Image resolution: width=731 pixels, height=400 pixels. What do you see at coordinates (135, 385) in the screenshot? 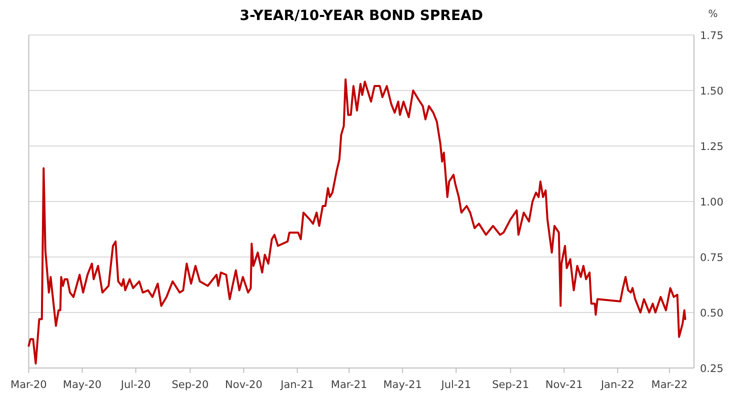
I see `x-tick-label: Jul-20` at bounding box center [135, 385].